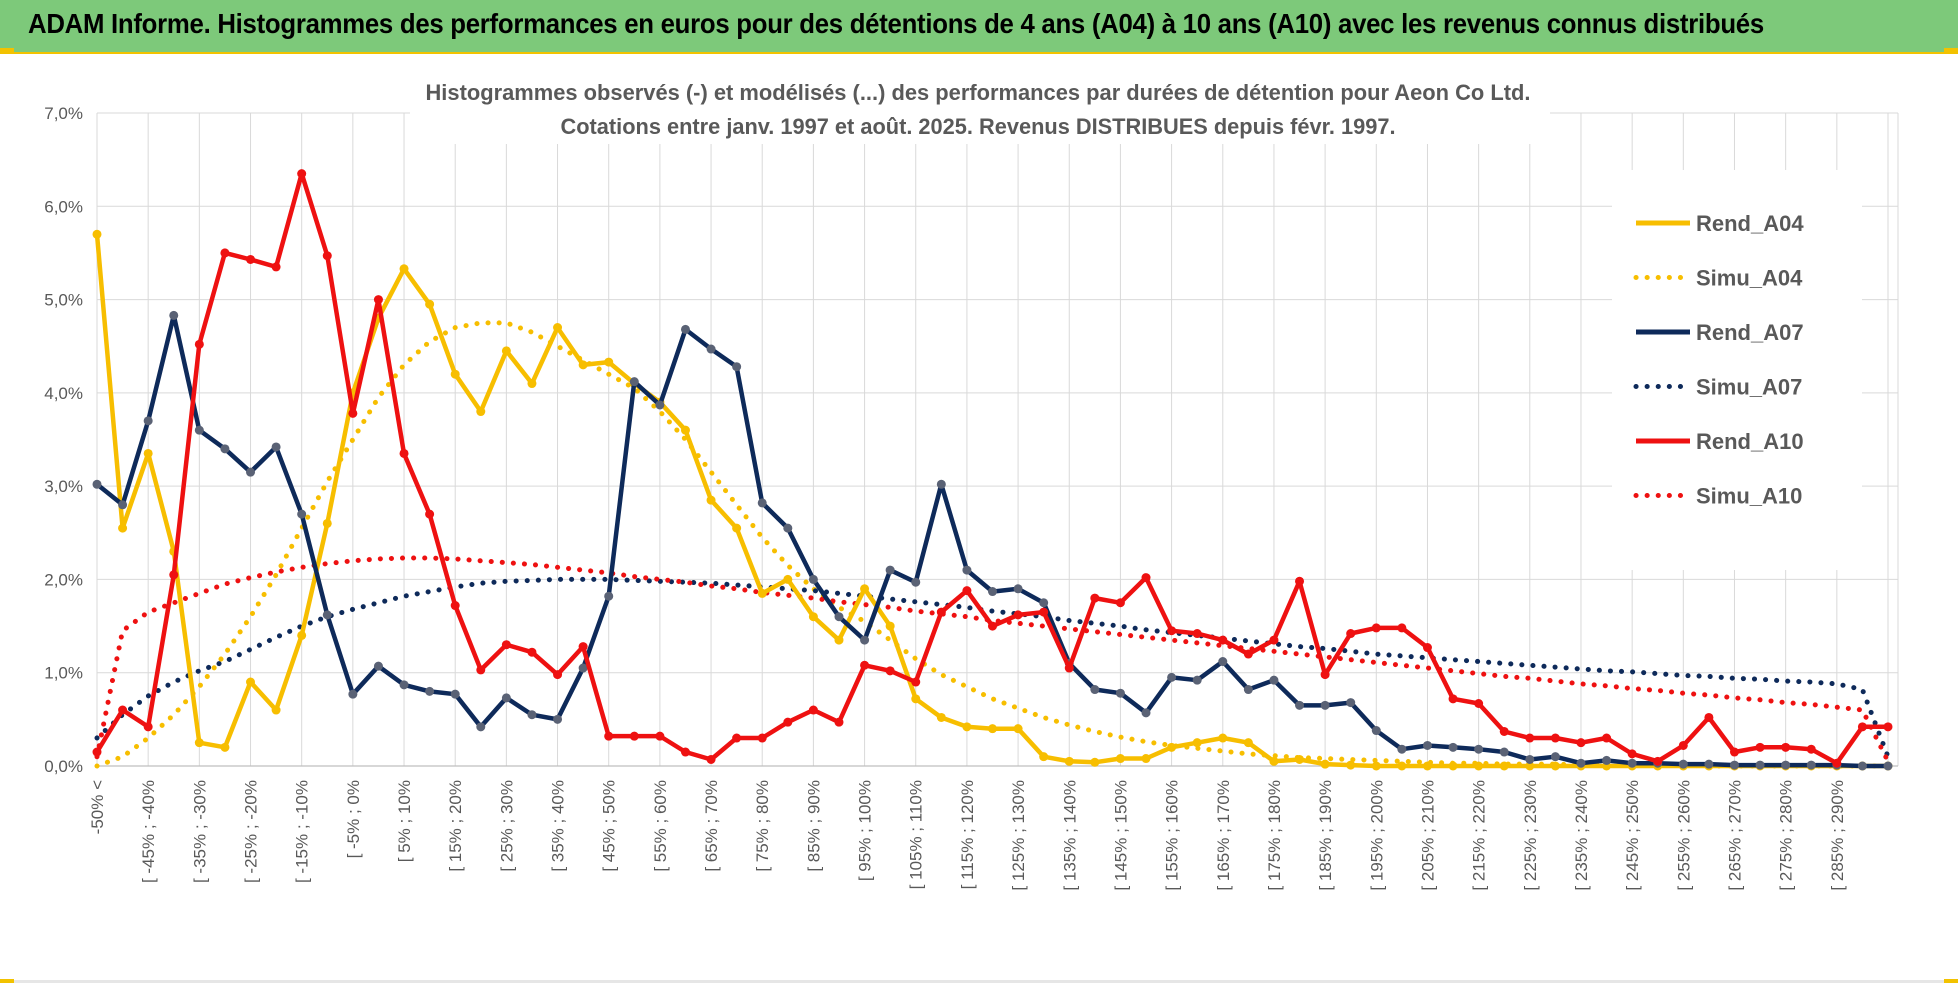 The height and width of the screenshot is (983, 1958). Describe the element at coordinates (63, 206) in the screenshot. I see `y-tick-label: 6,0%` at that location.